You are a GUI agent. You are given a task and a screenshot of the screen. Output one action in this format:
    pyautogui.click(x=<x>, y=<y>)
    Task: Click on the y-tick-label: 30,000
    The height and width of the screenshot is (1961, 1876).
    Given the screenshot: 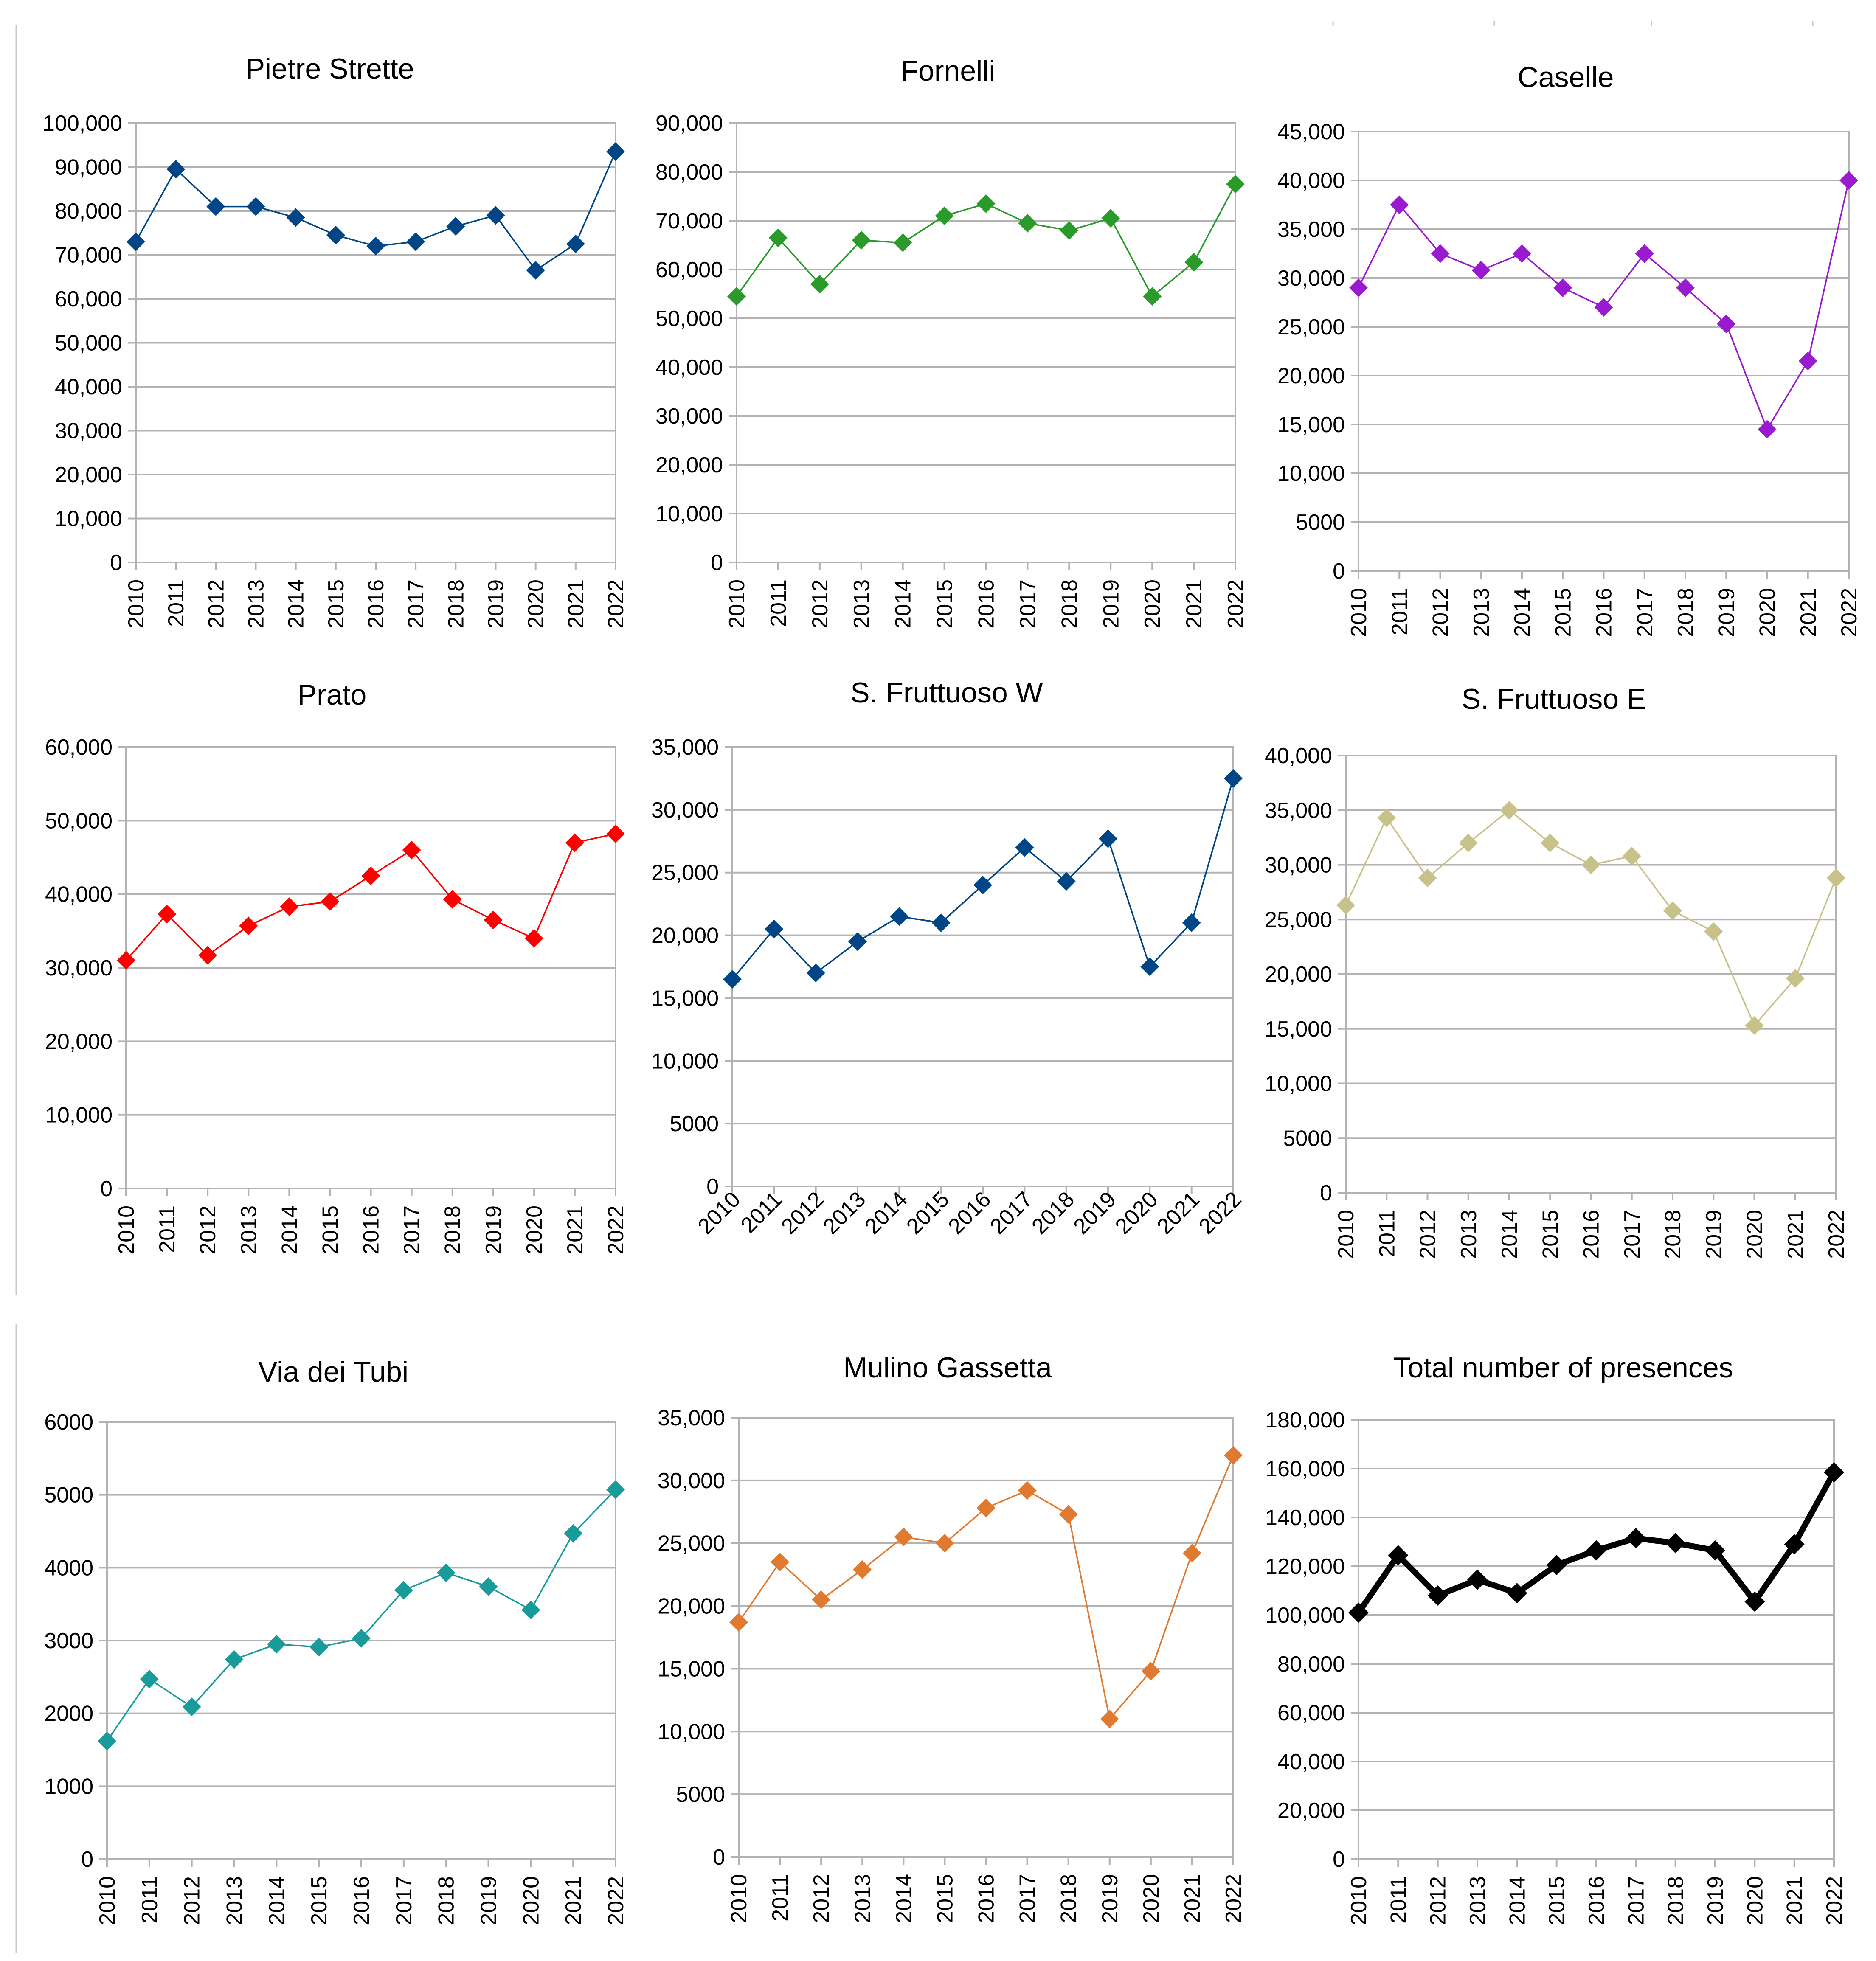 What is the action you would take?
    pyautogui.click(x=692, y=1481)
    